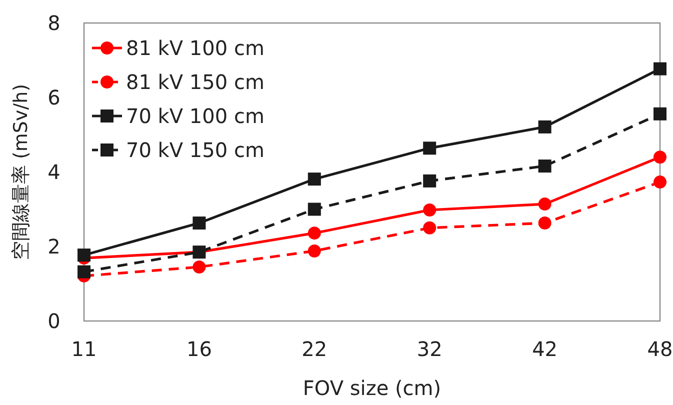 The image size is (673, 405). Describe the element at coordinates (54, 23) in the screenshot. I see `y-tick-label: 8` at that location.